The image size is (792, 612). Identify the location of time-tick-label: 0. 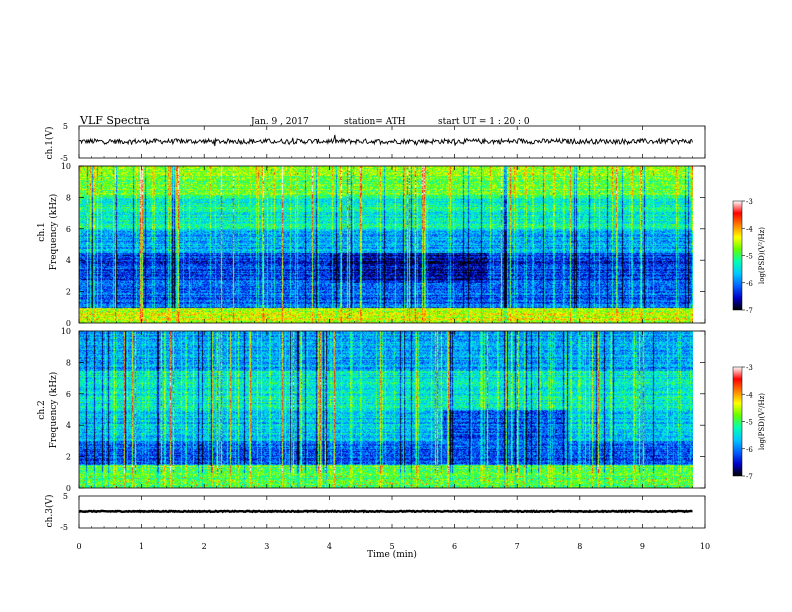
(78, 546).